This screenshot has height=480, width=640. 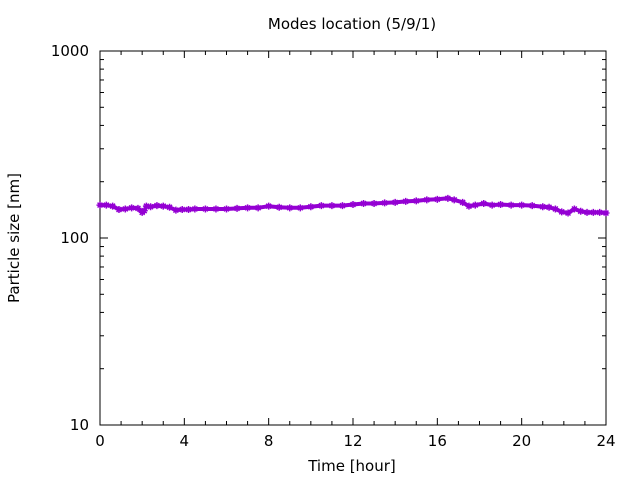 What do you see at coordinates (269, 441) in the screenshot?
I see `x-tick-label: 8` at bounding box center [269, 441].